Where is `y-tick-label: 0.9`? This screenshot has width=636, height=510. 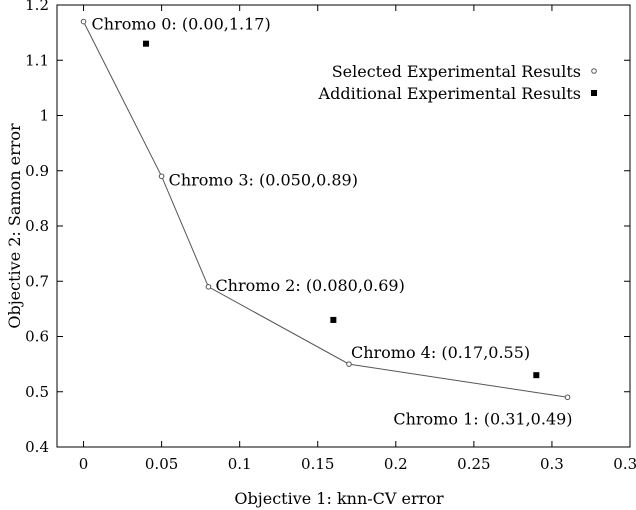
y-tick-label: 0.9 is located at coordinates (37, 171).